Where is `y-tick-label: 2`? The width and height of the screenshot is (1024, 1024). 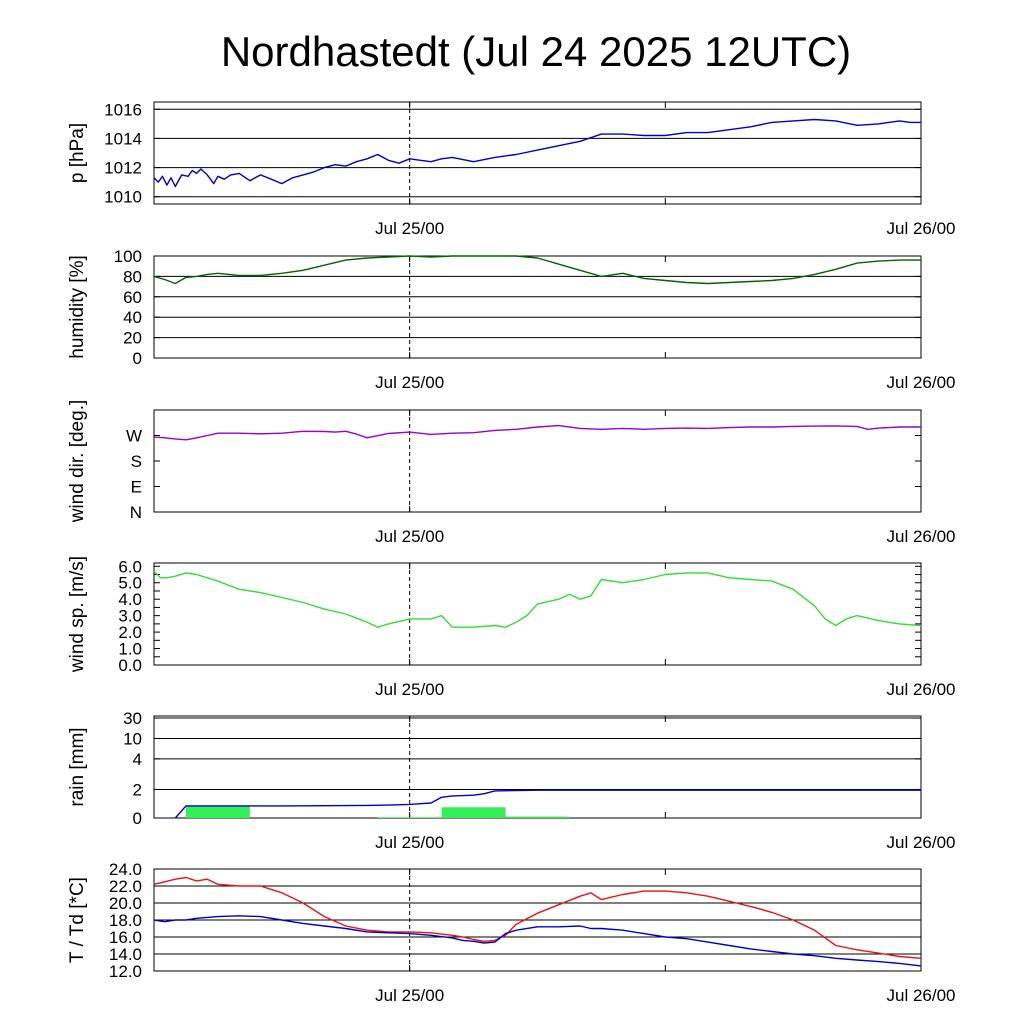 y-tick-label: 2 is located at coordinates (137, 789).